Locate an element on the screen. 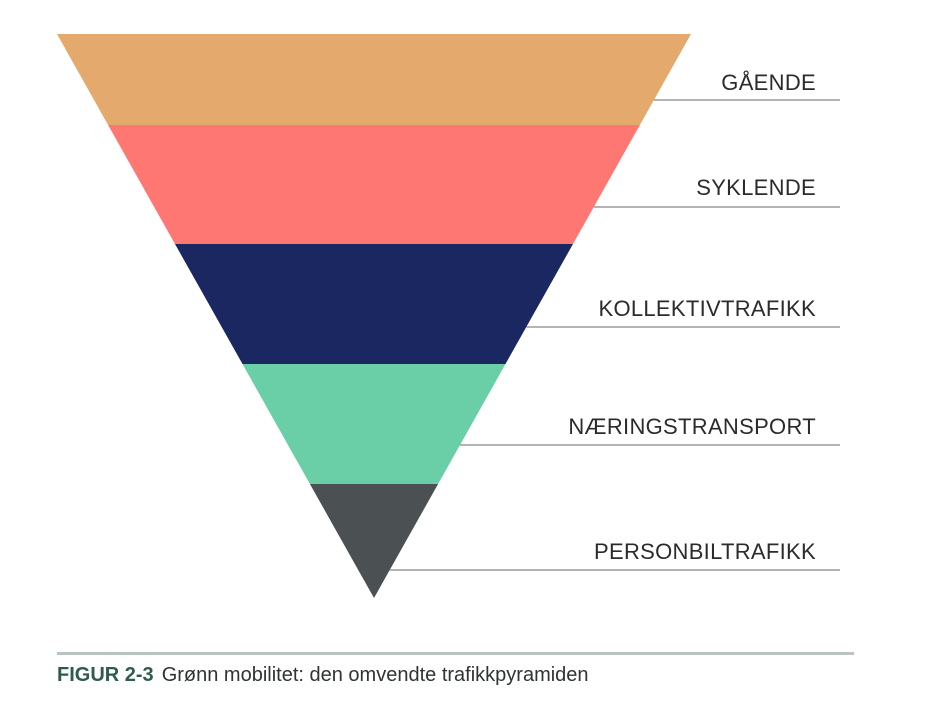  level-label-4: NÆRINGSTRANSPORT is located at coordinates (692, 426).